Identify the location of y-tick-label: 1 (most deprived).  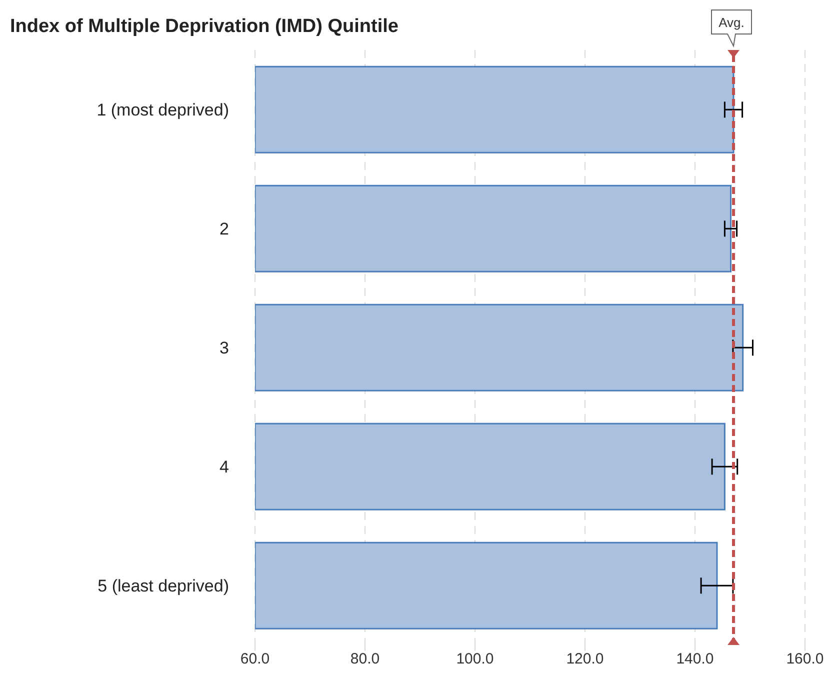
(162, 110).